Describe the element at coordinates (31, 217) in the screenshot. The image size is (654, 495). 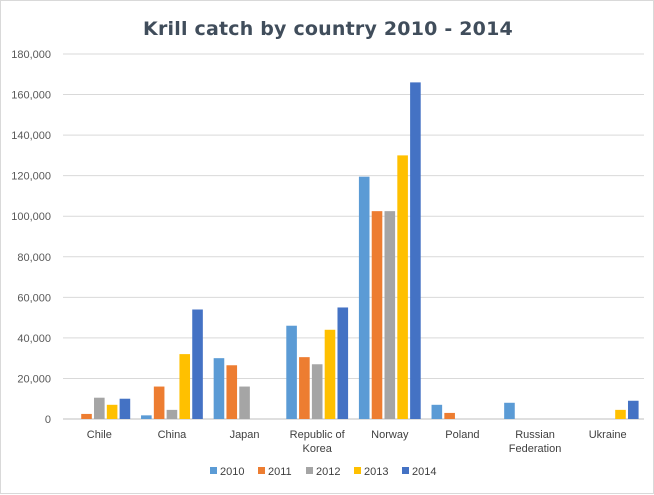
I see `y-tick-label: 100,000` at that location.